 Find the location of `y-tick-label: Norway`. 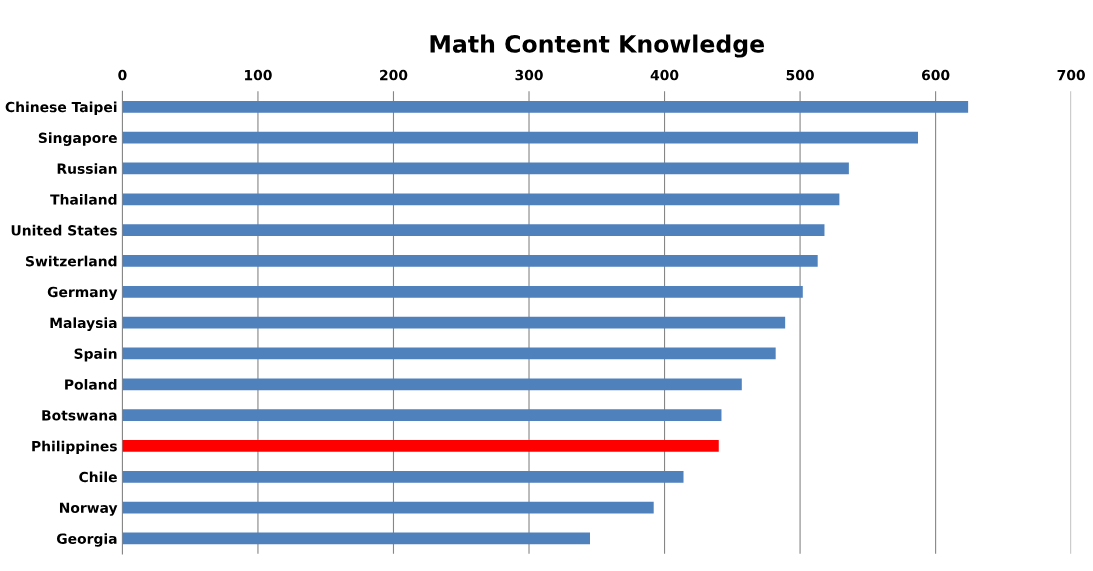

y-tick-label: Norway is located at coordinates (88, 509).